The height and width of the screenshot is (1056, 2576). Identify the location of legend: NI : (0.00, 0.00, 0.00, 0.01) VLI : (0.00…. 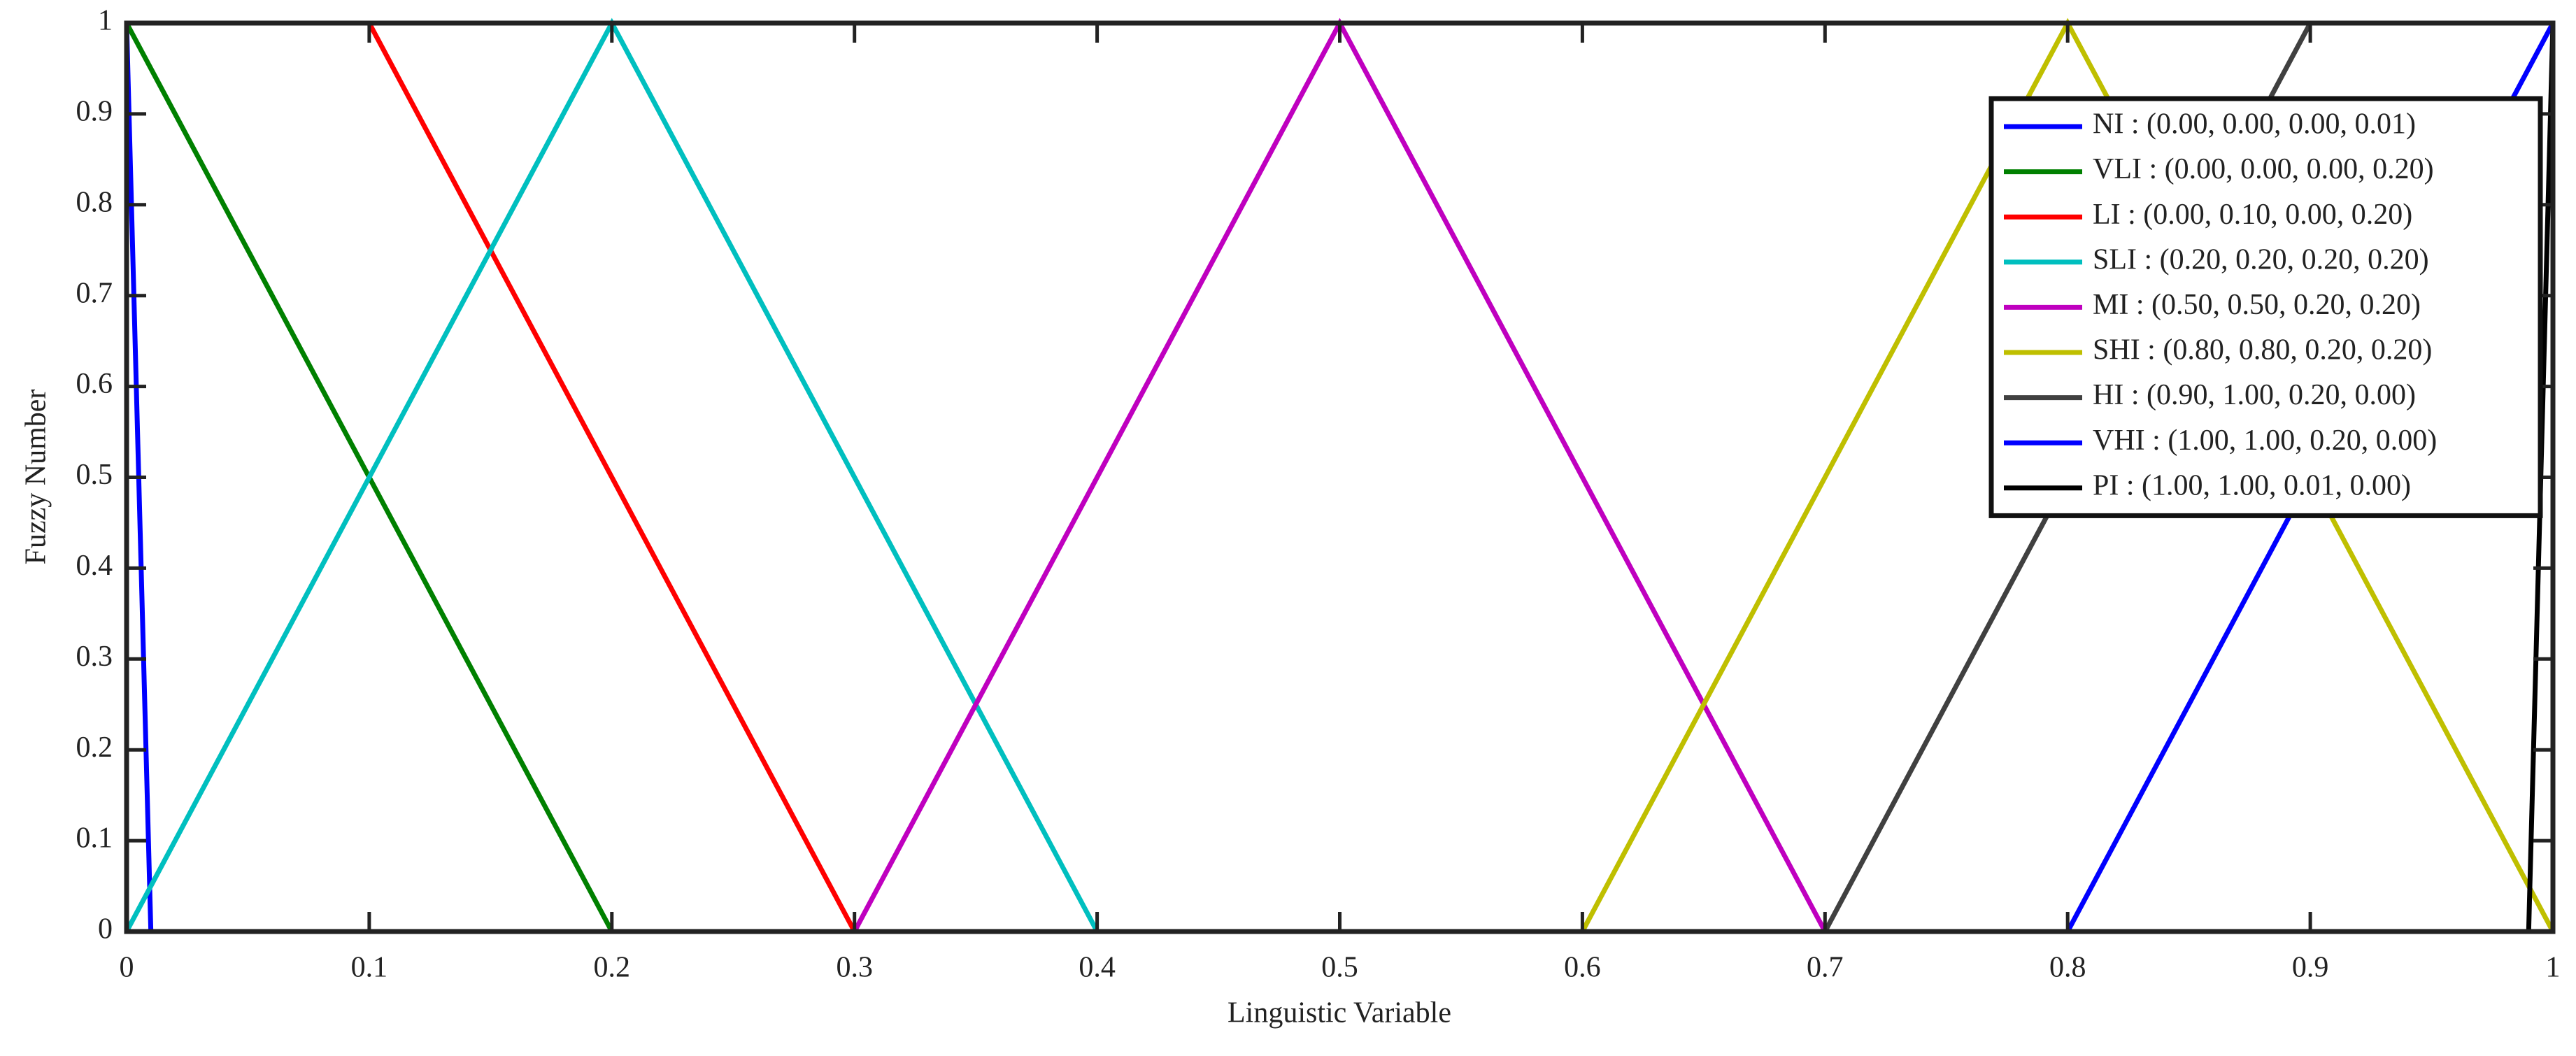
(2265, 307).